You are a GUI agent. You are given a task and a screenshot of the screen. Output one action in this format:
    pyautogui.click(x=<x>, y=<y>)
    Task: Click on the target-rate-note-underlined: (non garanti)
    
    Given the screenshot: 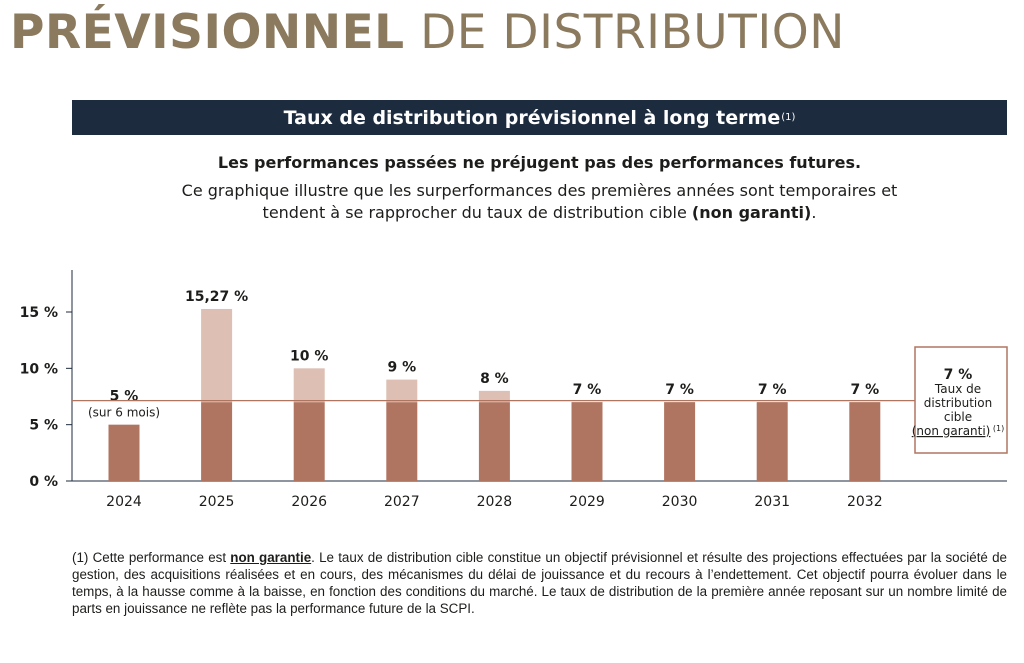 What is the action you would take?
    pyautogui.click(x=951, y=431)
    